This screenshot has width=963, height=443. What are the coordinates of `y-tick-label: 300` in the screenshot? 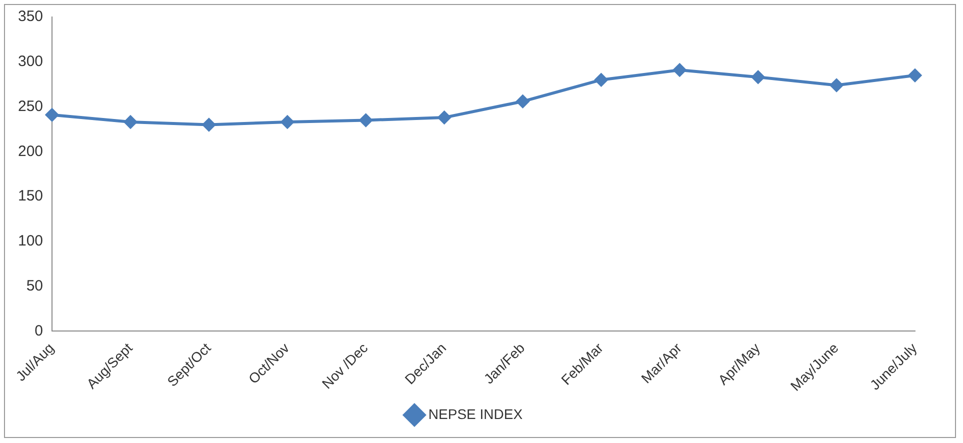 It's located at (31, 61).